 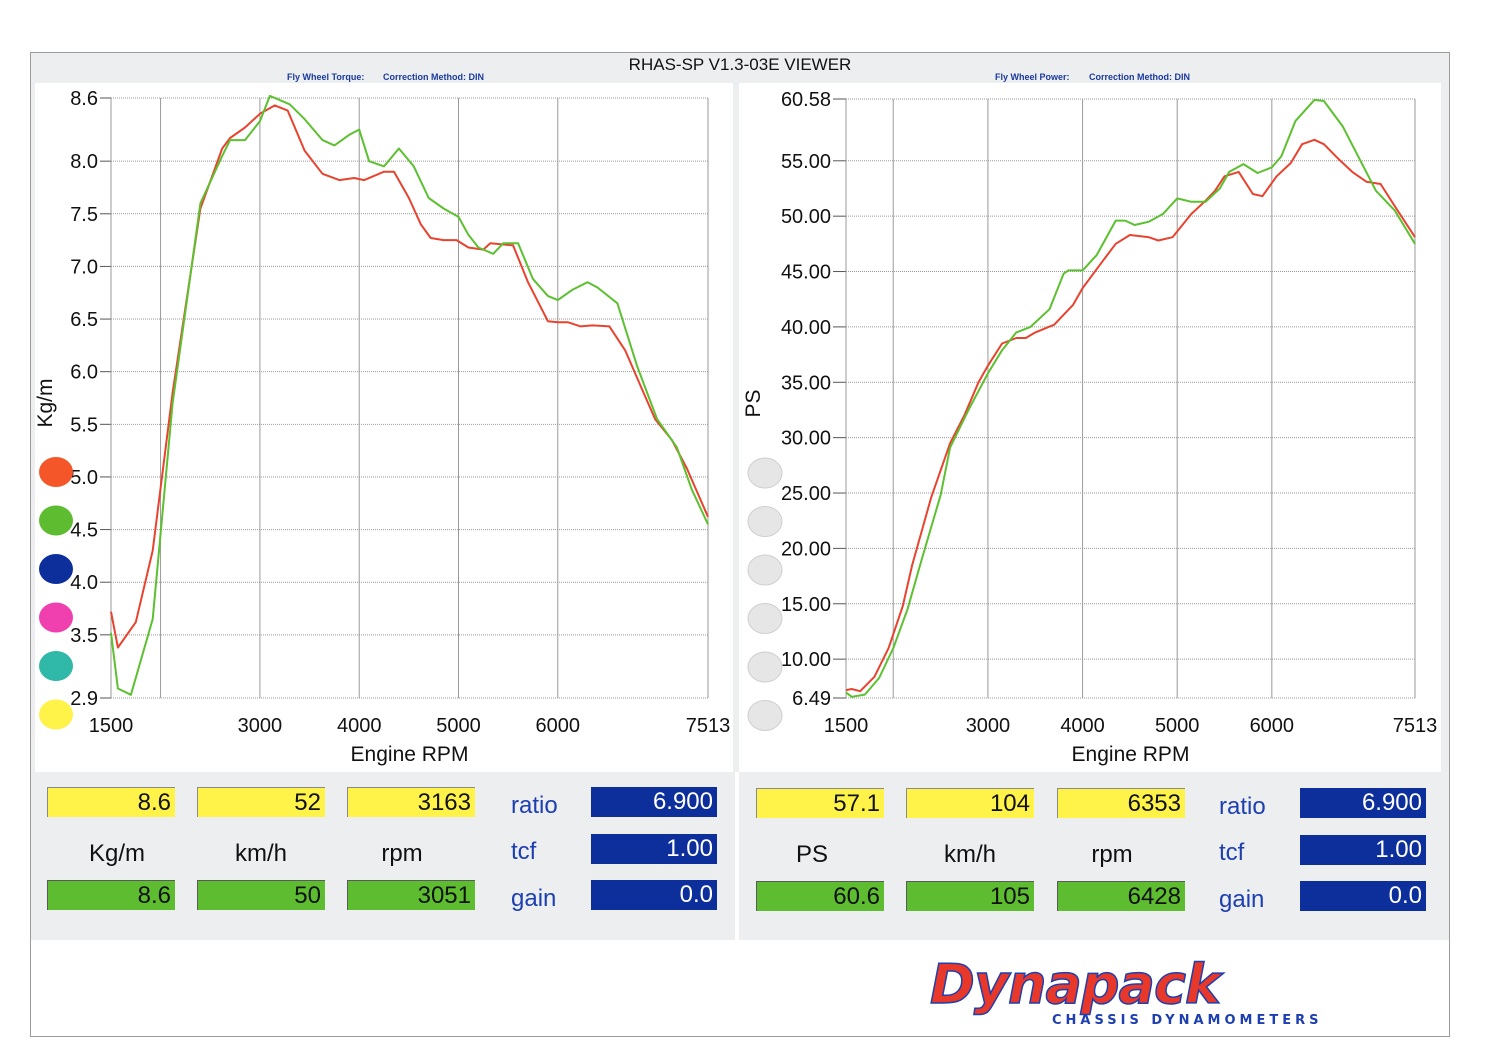 I want to click on left-rpm-peak: 3051, so click(x=411, y=895).